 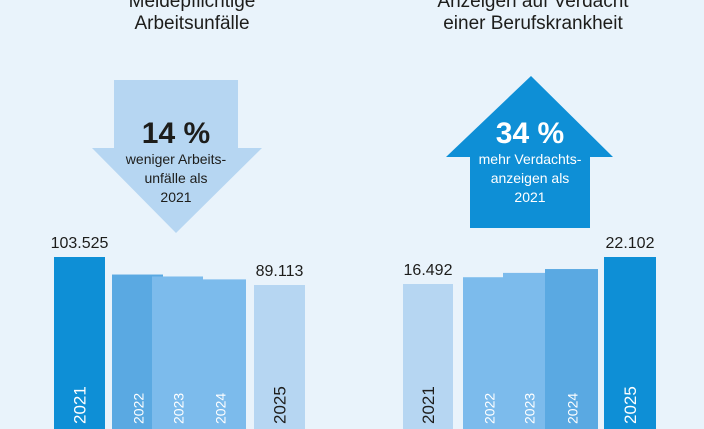 What do you see at coordinates (571, 349) in the screenshot?
I see `bar-right-2024` at bounding box center [571, 349].